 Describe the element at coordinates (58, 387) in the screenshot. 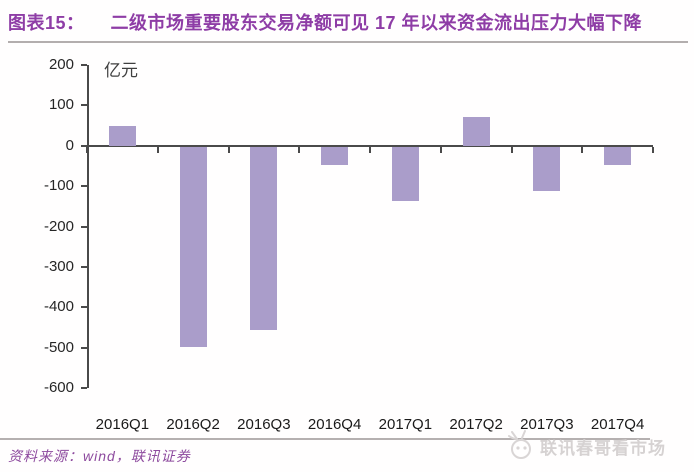

I see `y-axis-tick-label: -600` at that location.